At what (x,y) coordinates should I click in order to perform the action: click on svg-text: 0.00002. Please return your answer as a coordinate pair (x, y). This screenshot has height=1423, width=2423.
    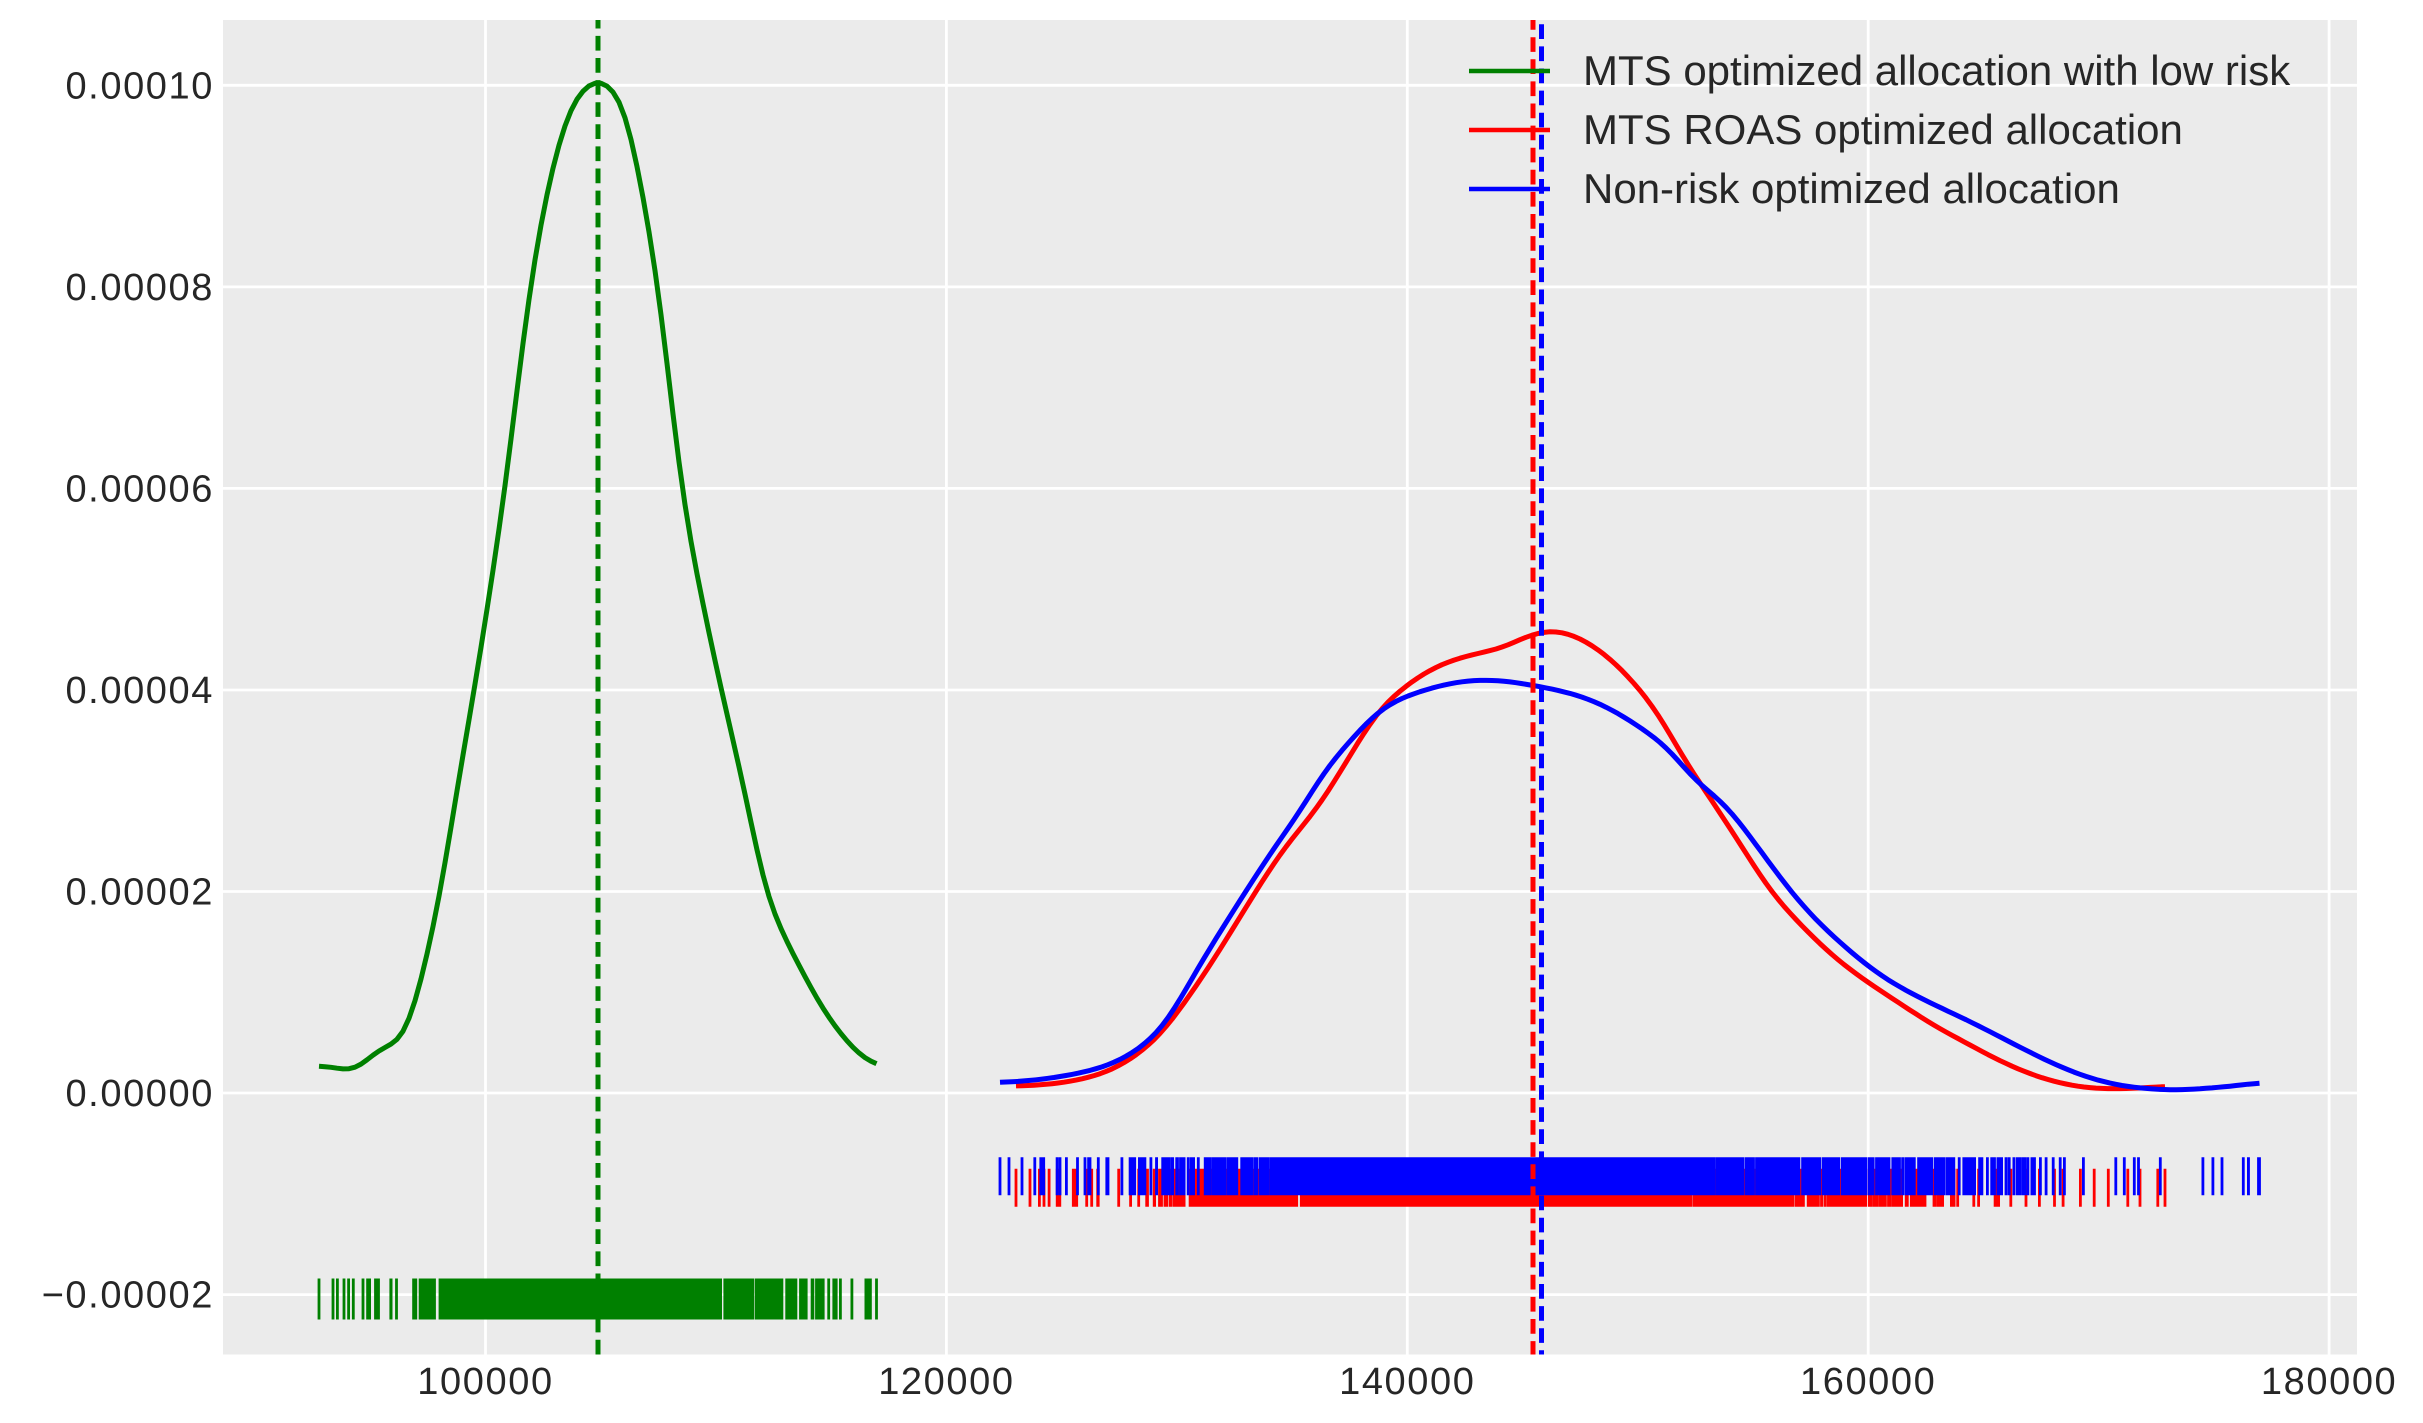
    Looking at the image, I should click on (139, 893).